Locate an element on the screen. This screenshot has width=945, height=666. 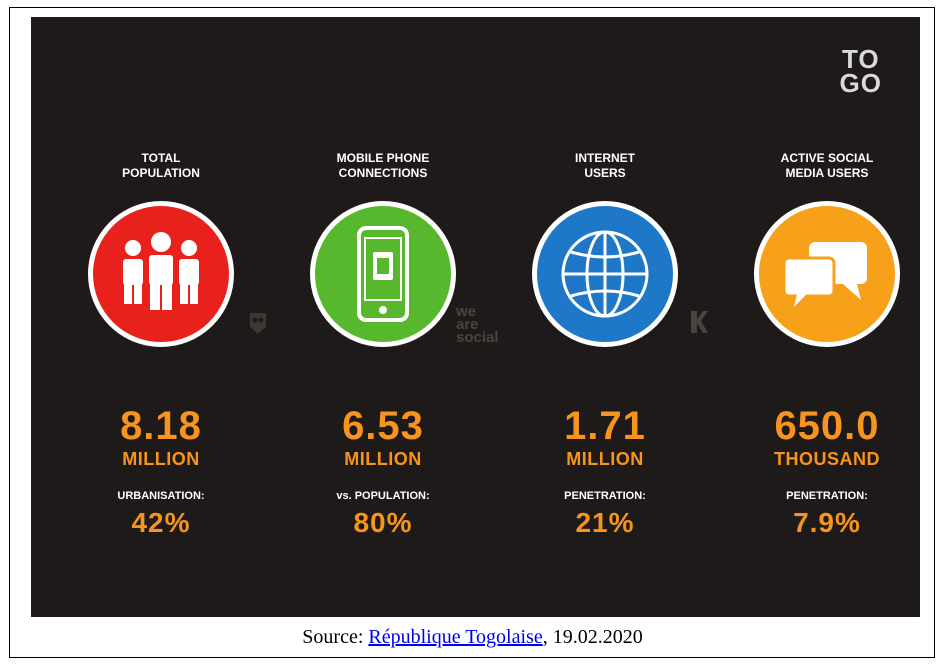
stat-value: 650.0 is located at coordinates (827, 426).